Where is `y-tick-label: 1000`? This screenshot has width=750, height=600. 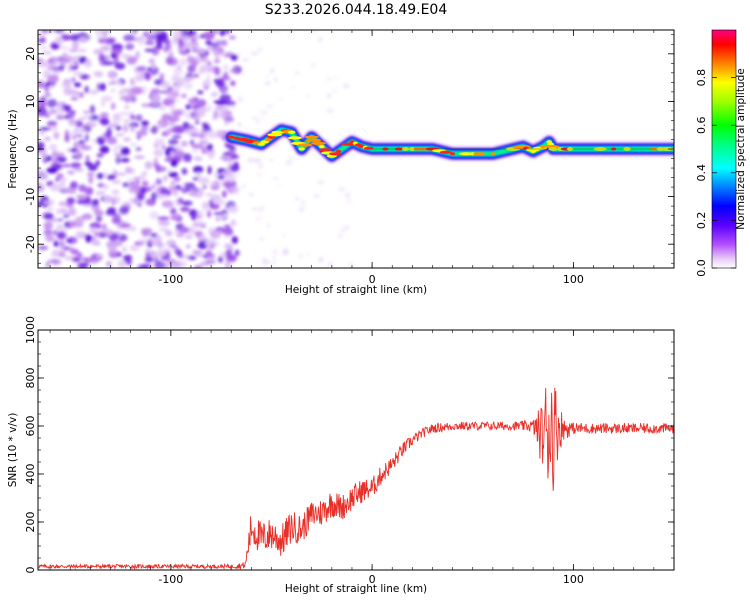 y-tick-label: 1000 is located at coordinates (30, 330).